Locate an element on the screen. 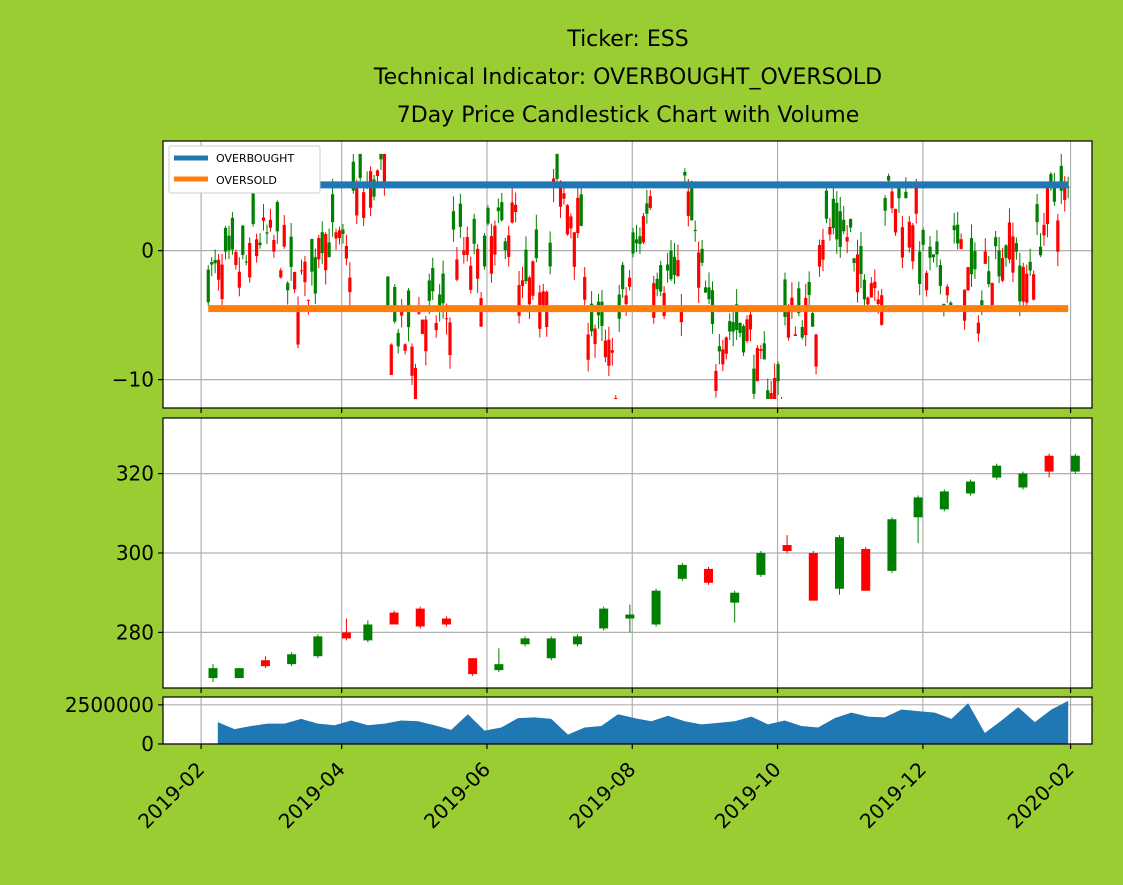 This screenshot has height=885, width=1123. y-tick-label: 320 is located at coordinates (135, 474).